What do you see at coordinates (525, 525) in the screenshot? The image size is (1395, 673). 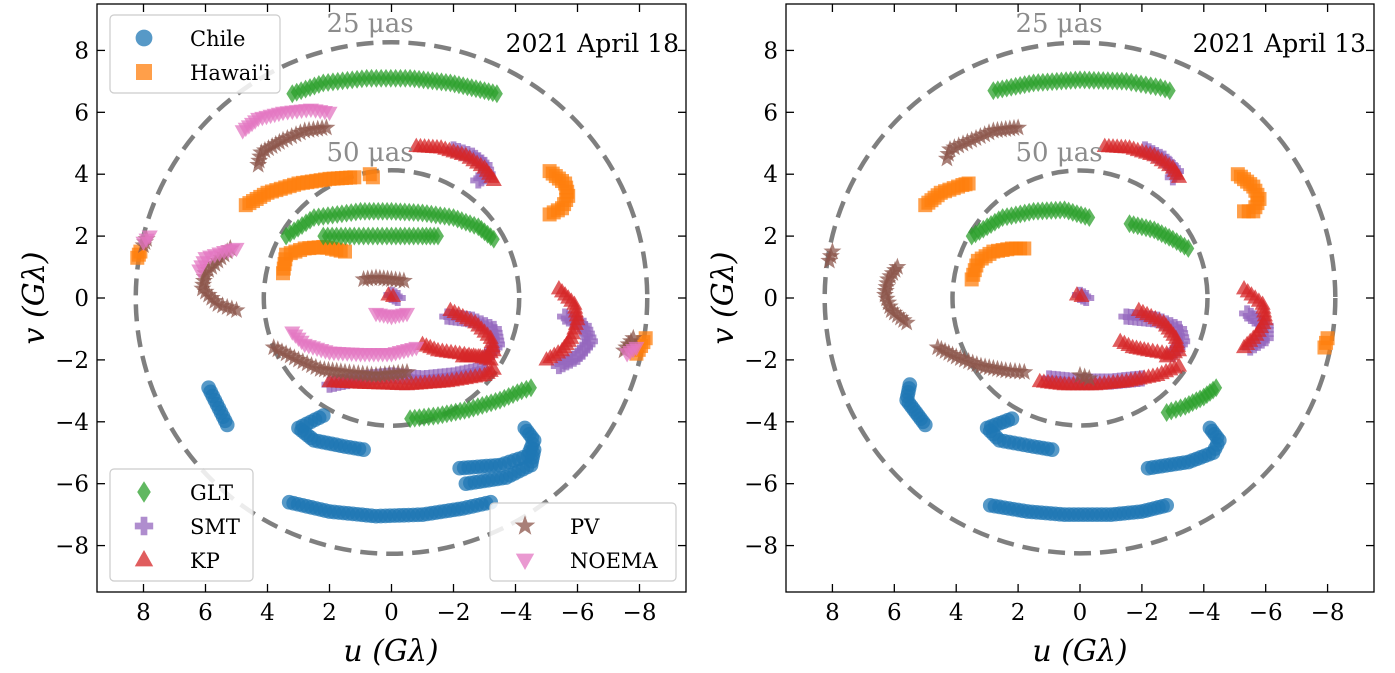 I see `legend-marker-pv` at bounding box center [525, 525].